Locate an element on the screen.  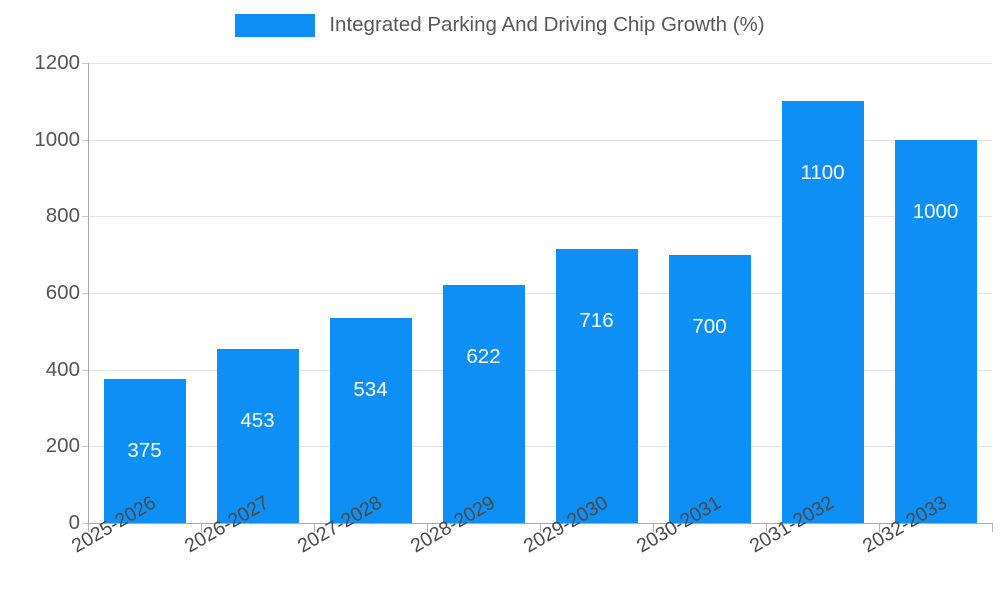
bar-value-label: 622 is located at coordinates (483, 356).